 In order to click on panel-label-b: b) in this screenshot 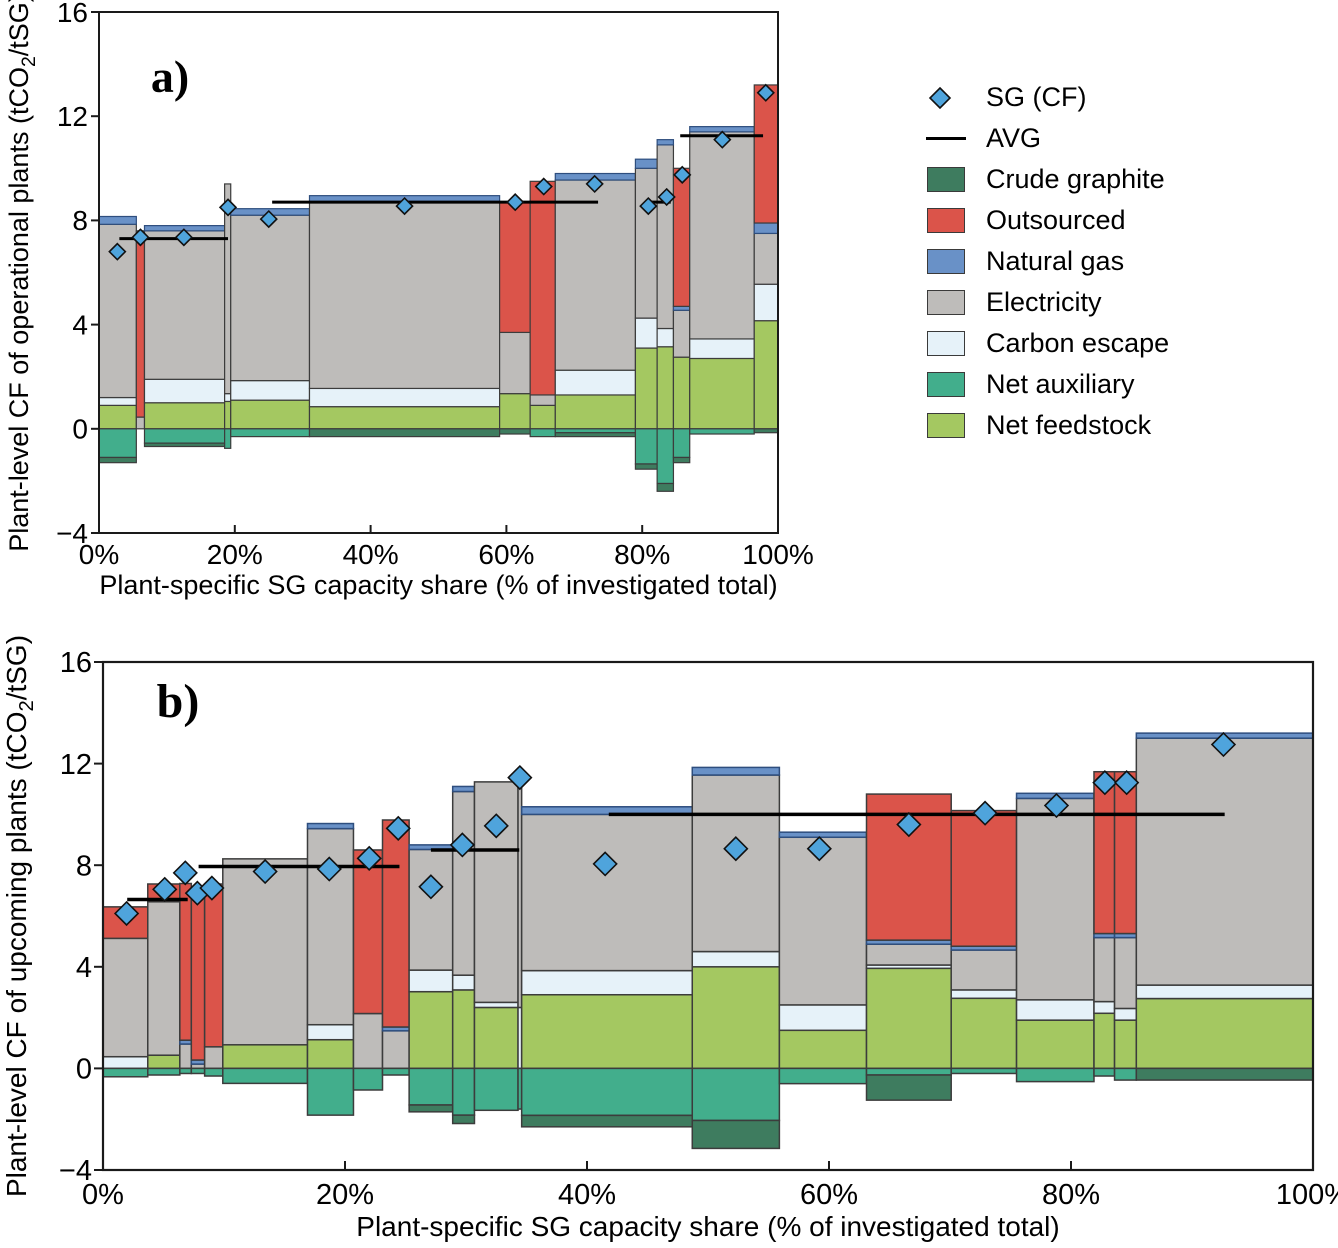, I will do `click(178, 701)`.